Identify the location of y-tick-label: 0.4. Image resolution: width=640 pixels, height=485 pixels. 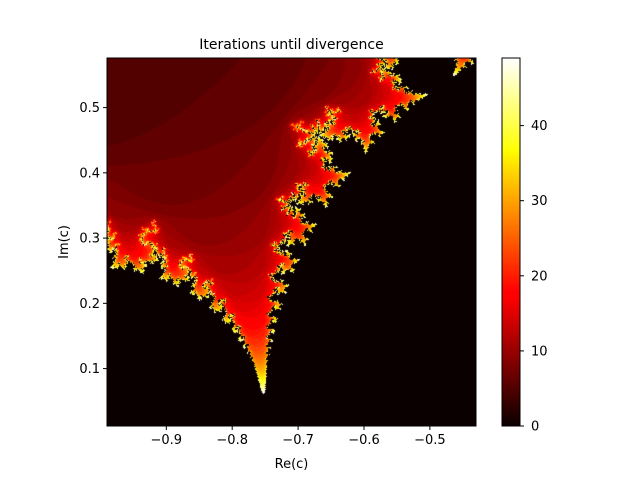
(89, 173).